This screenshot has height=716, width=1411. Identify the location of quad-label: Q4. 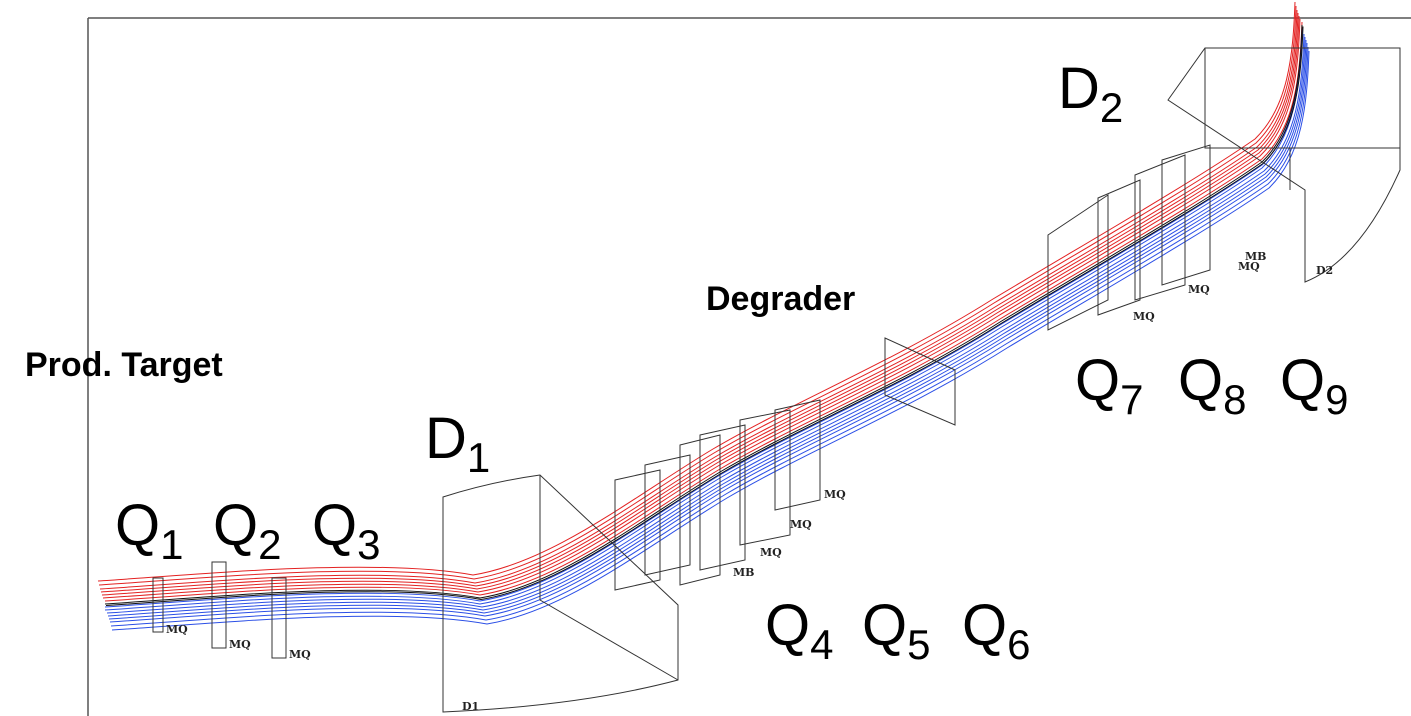
(799, 630).